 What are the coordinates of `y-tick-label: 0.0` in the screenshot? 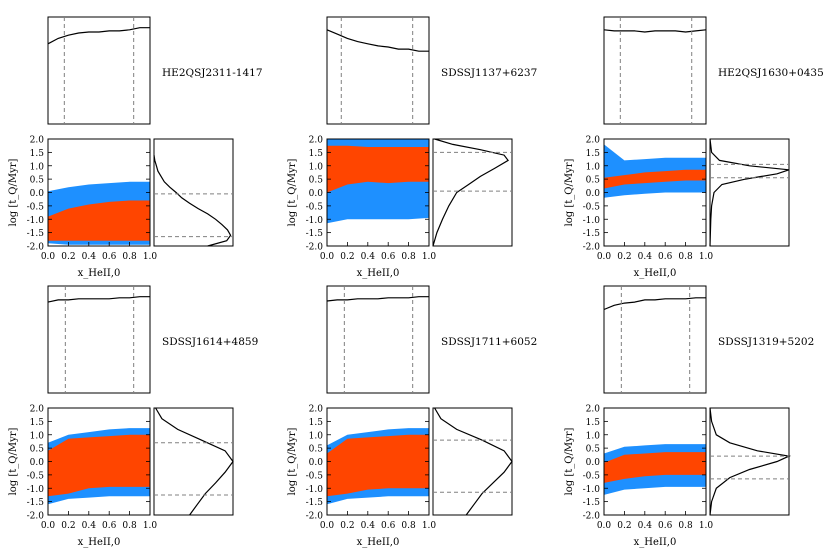 It's located at (37, 194).